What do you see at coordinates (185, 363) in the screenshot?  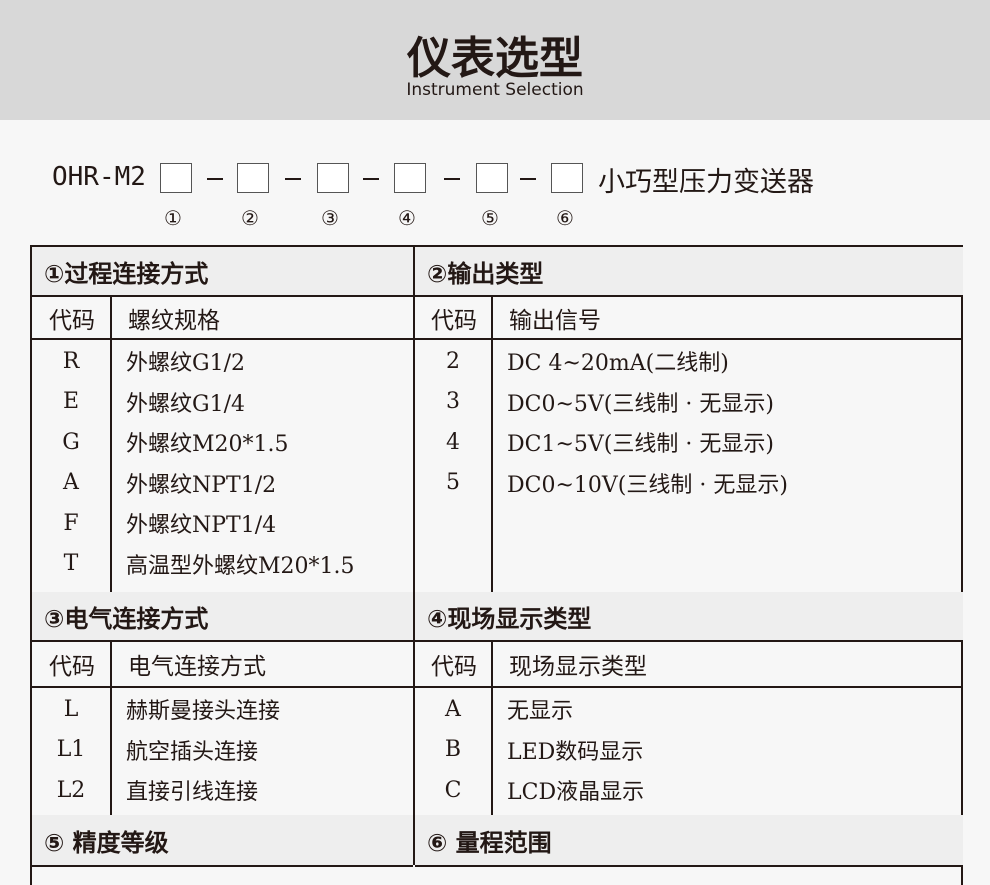 I see `option-description: 外螺纹G1/2` at bounding box center [185, 363].